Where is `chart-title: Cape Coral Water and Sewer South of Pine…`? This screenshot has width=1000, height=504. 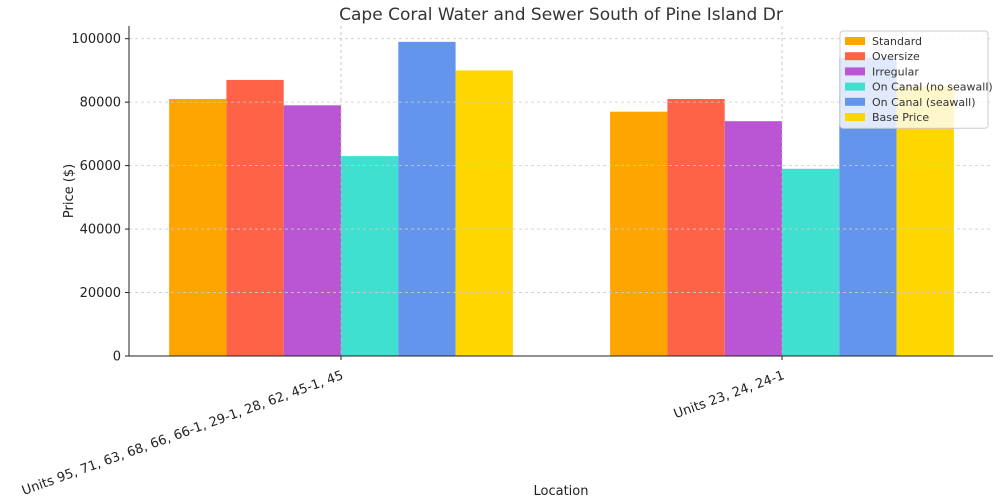
chart-title: Cape Coral Water and Sewer South of Pine… is located at coordinates (561, 15).